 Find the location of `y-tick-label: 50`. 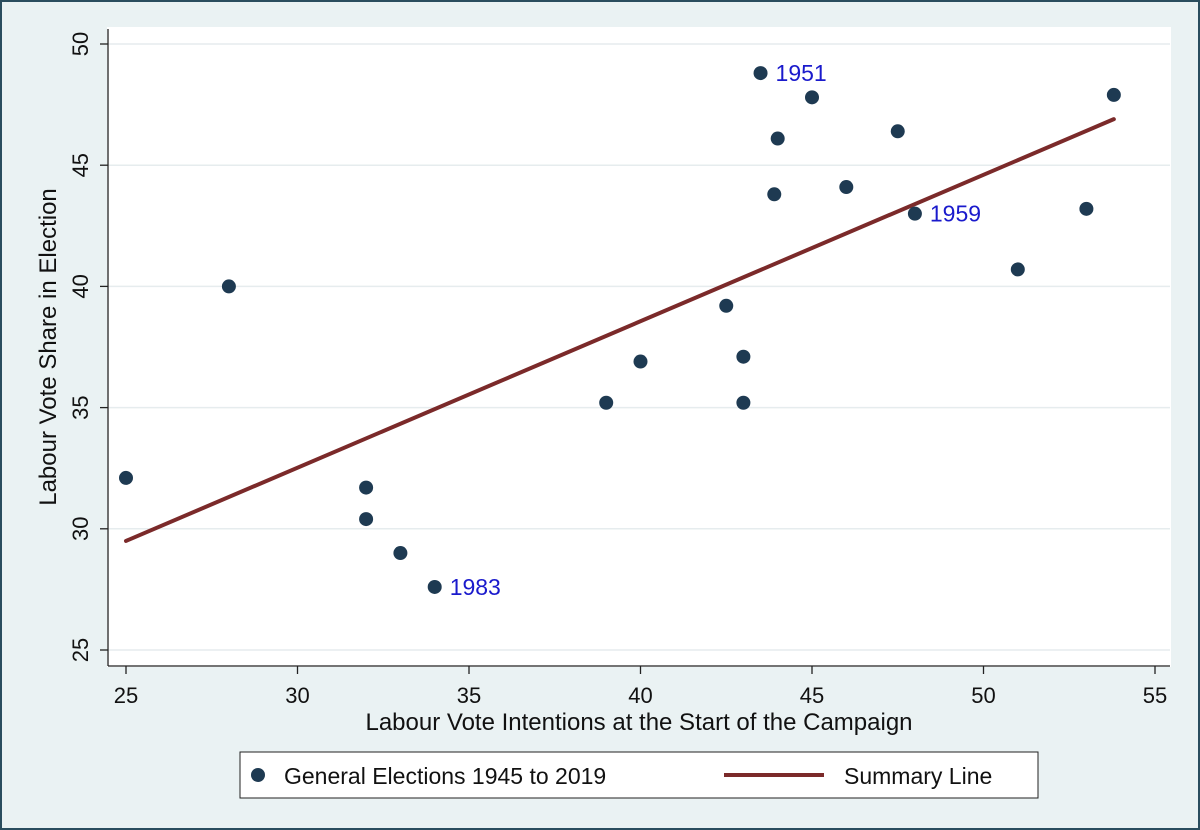

y-tick-label: 50 is located at coordinates (80, 44).